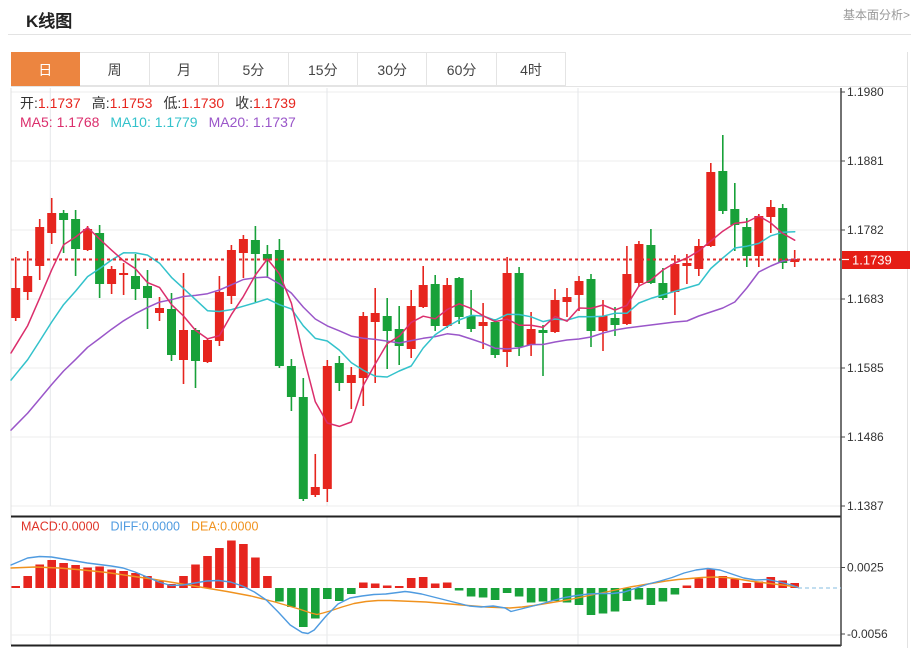 This screenshot has width=916, height=648. I want to click on svg-text: 1.1881, so click(865, 161).